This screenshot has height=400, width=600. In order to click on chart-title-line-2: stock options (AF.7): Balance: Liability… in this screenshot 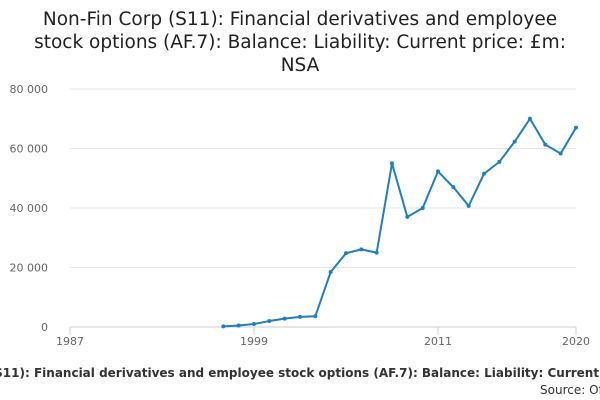, I will do `click(300, 42)`.